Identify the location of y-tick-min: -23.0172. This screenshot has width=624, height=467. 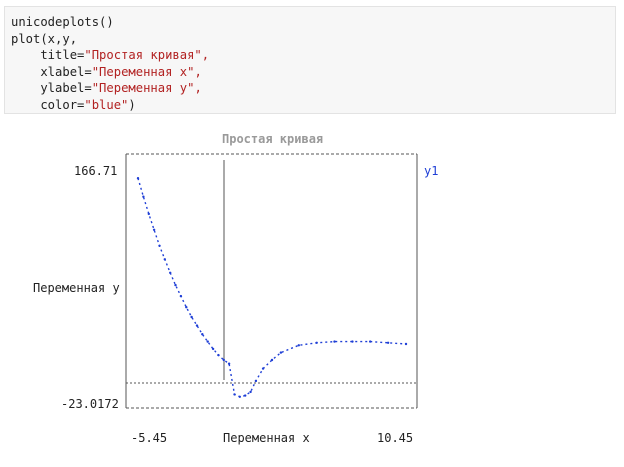
(90, 404).